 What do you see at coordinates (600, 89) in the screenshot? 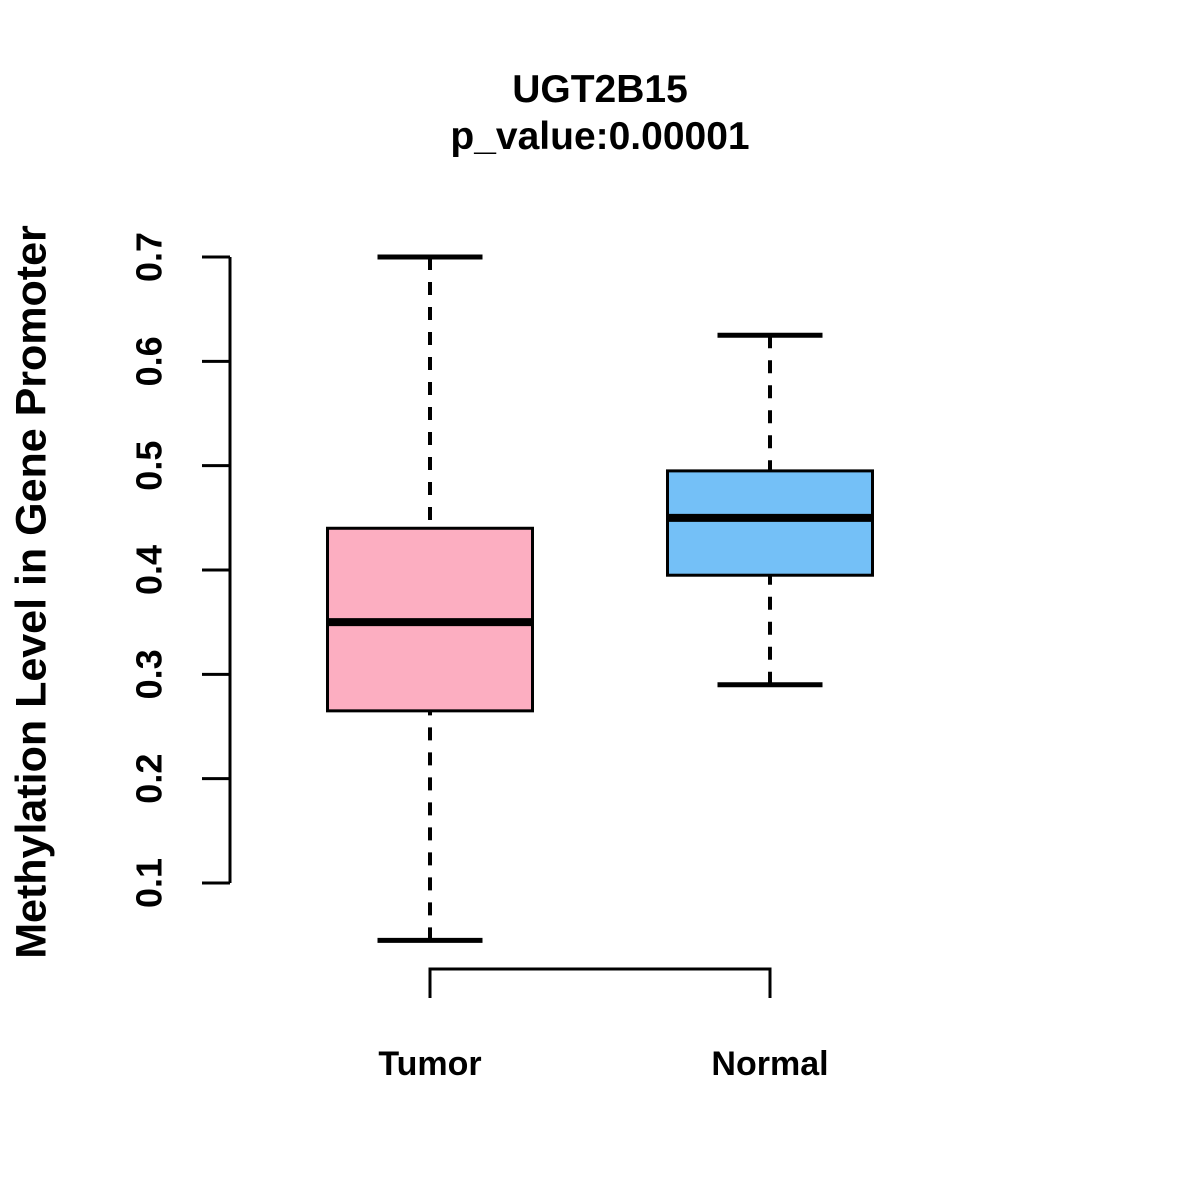
I see `chart-title: UGT2B15` at bounding box center [600, 89].